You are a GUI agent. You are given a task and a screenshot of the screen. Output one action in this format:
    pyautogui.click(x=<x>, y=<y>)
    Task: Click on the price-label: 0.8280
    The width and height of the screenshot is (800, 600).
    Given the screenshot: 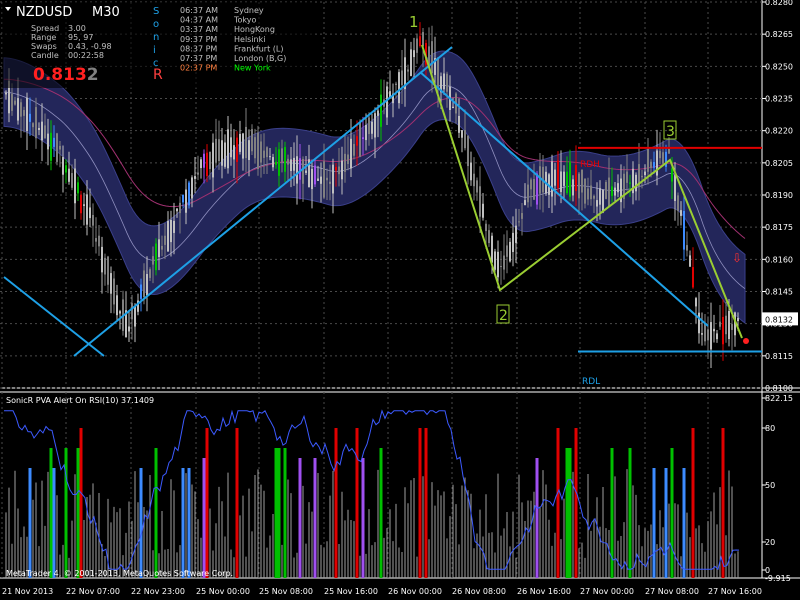 What is the action you would take?
    pyautogui.click(x=779, y=3)
    